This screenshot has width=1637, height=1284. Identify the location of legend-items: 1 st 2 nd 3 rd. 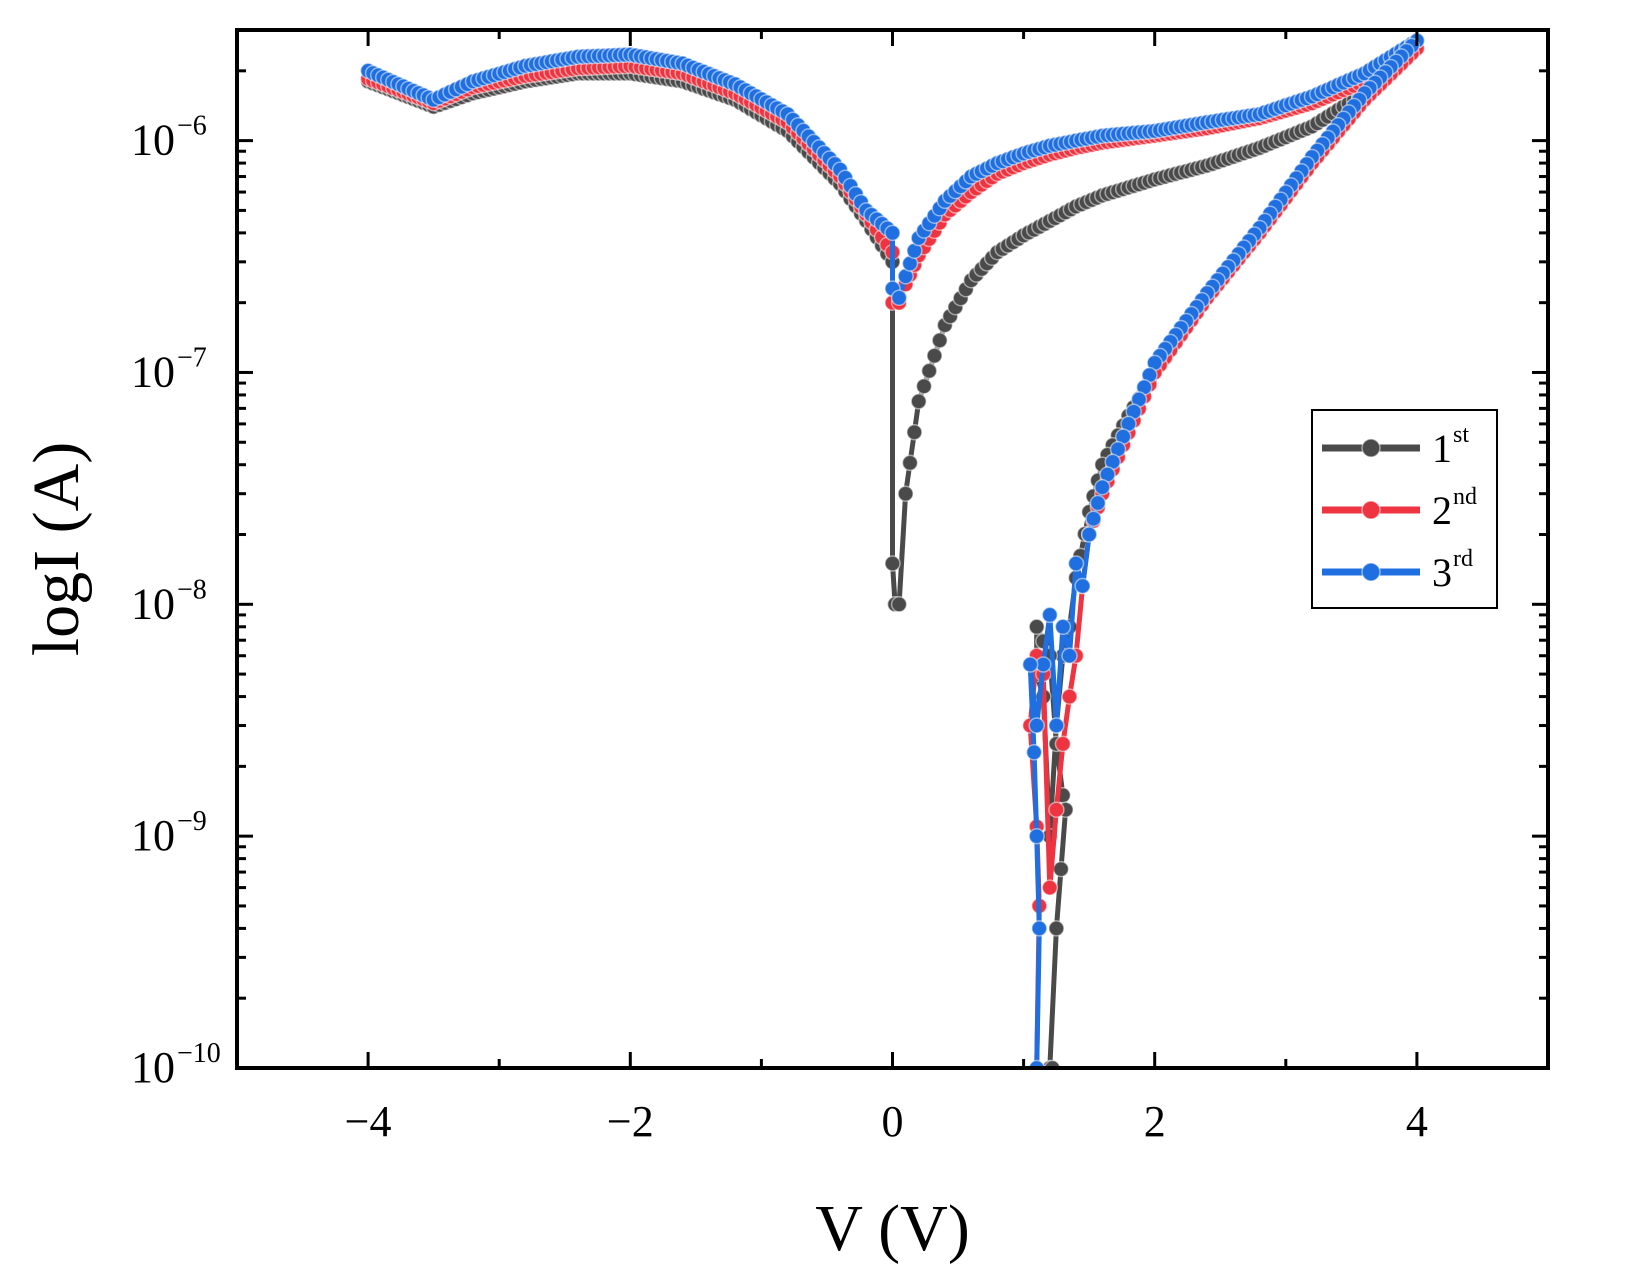
(1399, 508).